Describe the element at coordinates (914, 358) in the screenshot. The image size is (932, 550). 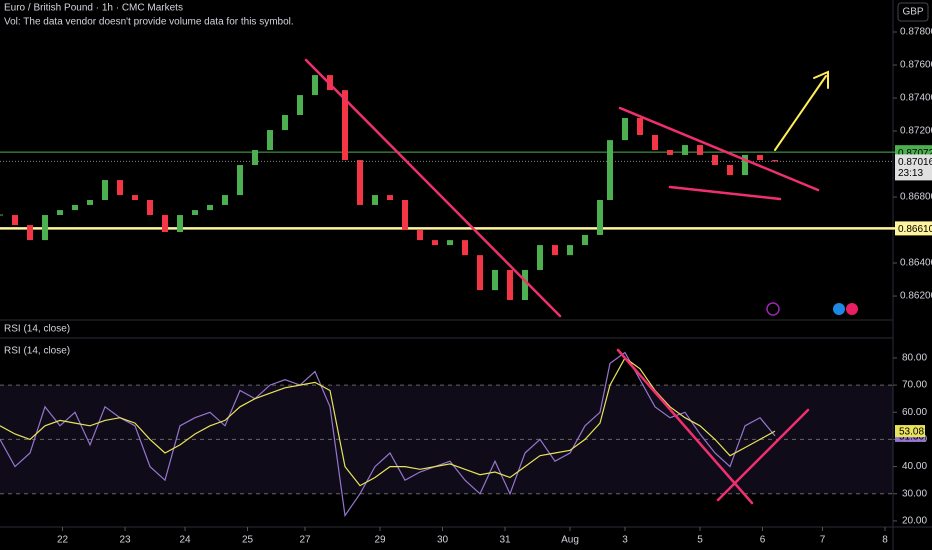
I see `y-tick-label: 80.00` at that location.